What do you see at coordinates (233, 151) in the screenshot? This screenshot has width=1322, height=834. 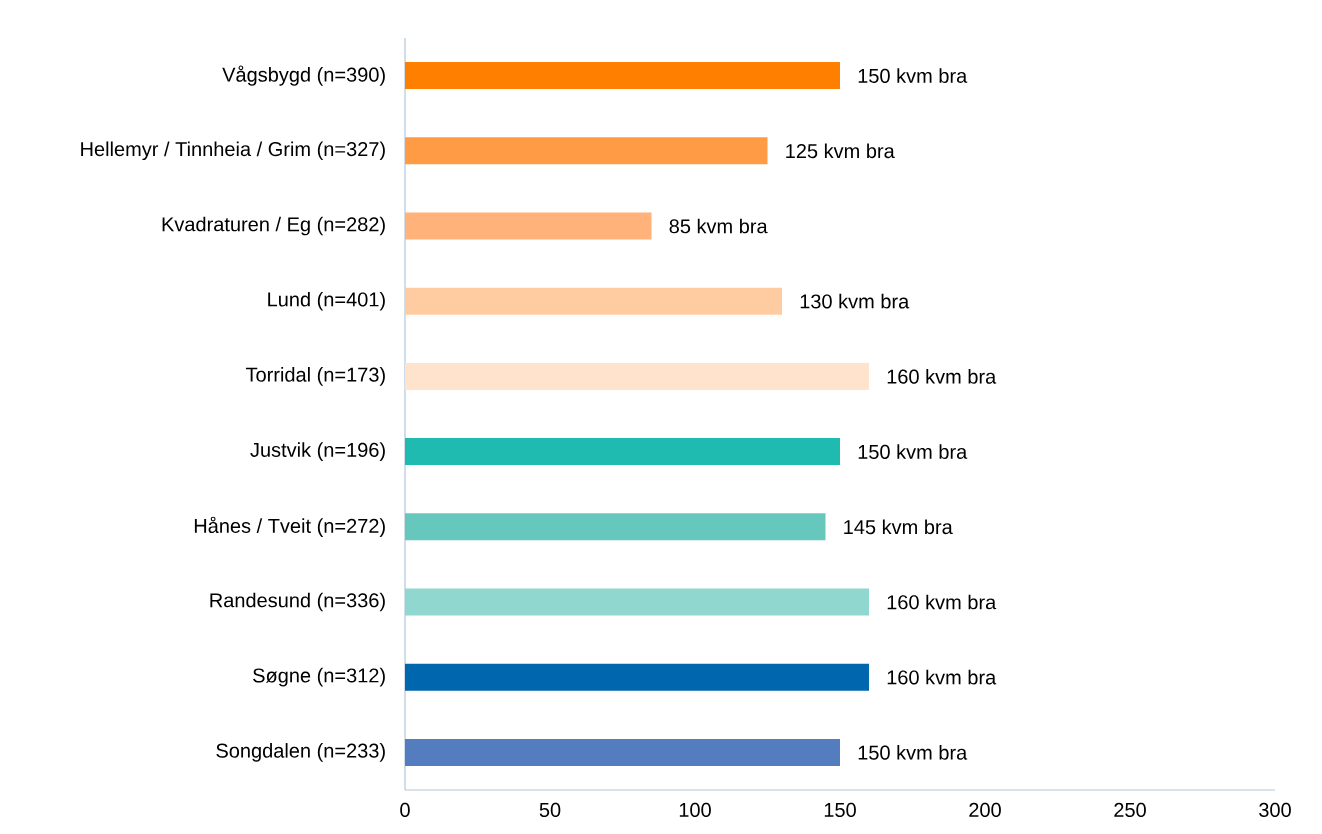 I see `y-tick-label: Hellemyr / Tinnheia / Grim (n=327)` at bounding box center [233, 151].